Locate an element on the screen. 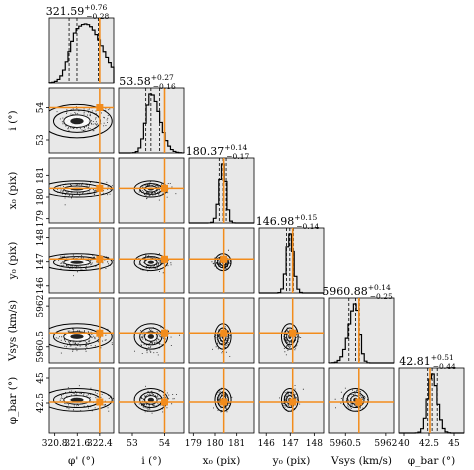  panel-x0-vs-phi_prime is located at coordinates (81, 190).